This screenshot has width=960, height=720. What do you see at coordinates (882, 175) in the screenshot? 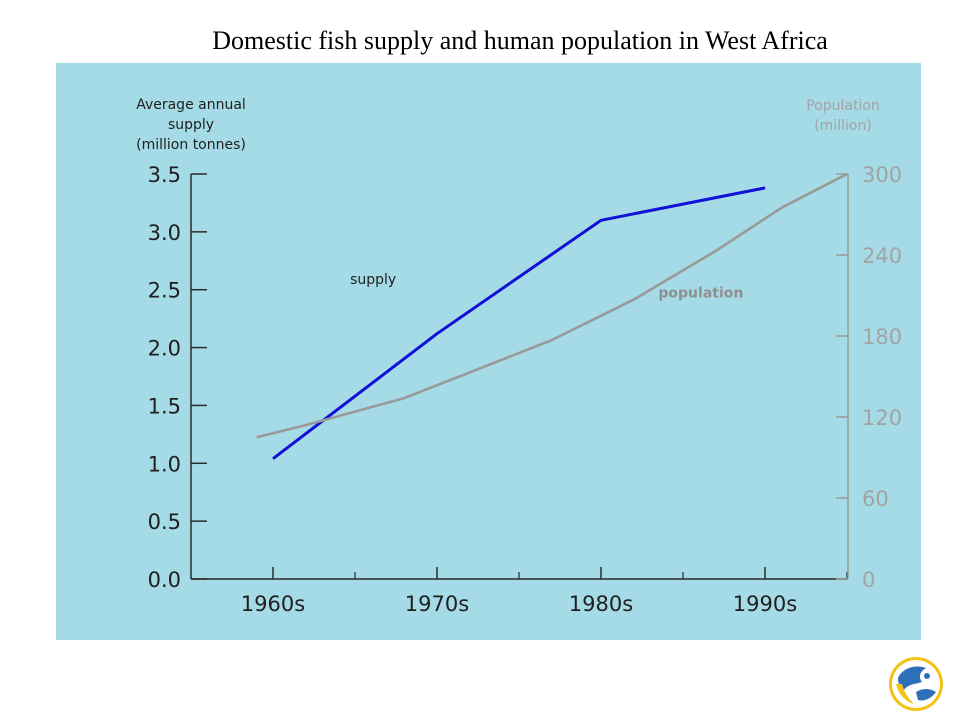
I see `right-tick-label: 300` at bounding box center [882, 175].